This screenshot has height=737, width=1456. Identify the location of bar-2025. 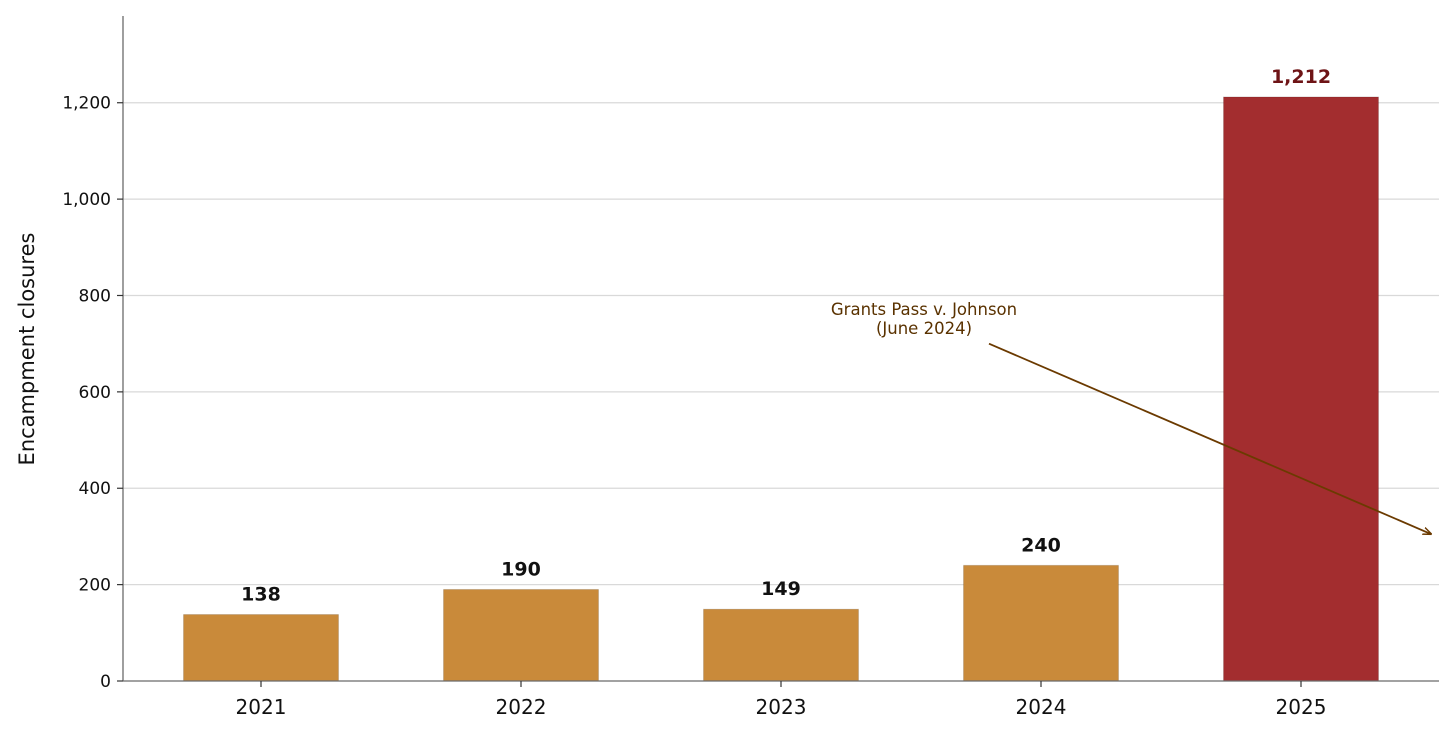
(1301, 389).